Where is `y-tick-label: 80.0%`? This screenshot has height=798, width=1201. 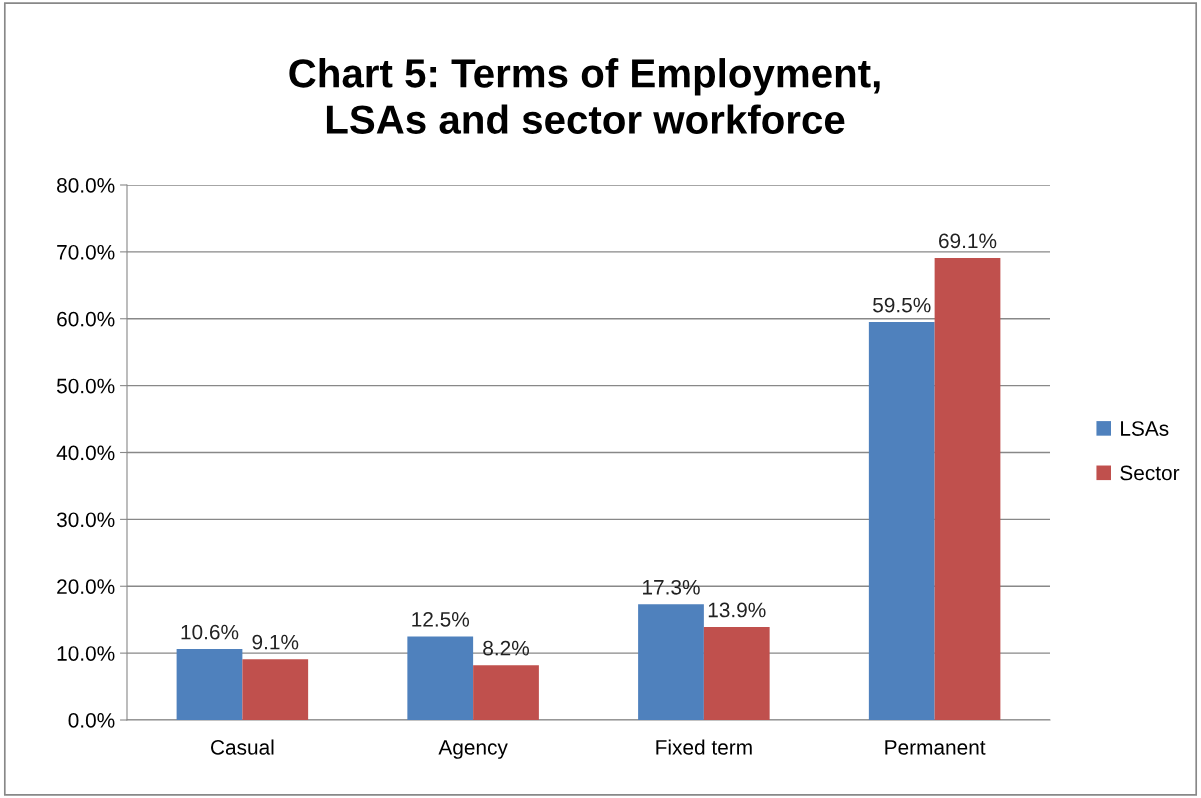 y-tick-label: 80.0% is located at coordinates (86, 185).